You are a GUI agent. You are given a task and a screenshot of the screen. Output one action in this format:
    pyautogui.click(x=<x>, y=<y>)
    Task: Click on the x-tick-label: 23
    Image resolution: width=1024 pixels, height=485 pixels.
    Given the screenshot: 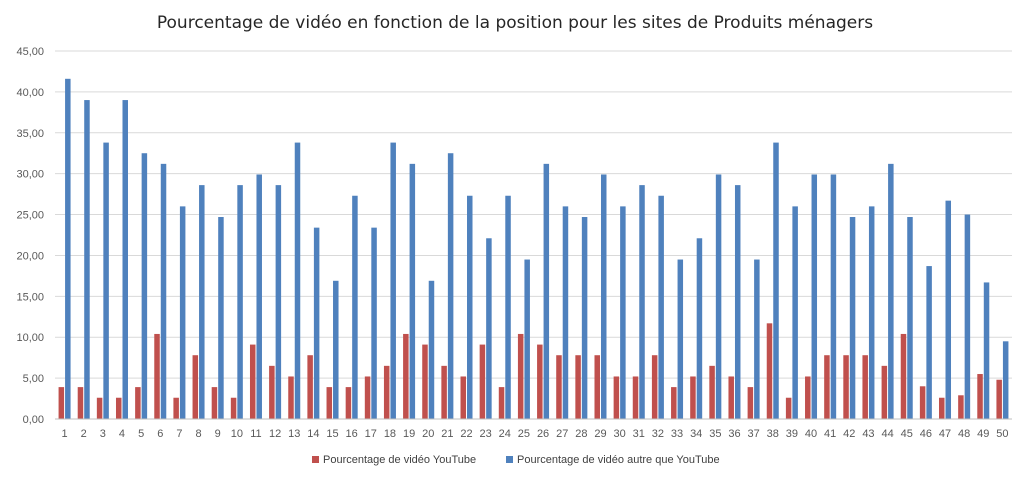 What is the action you would take?
    pyautogui.click(x=486, y=434)
    